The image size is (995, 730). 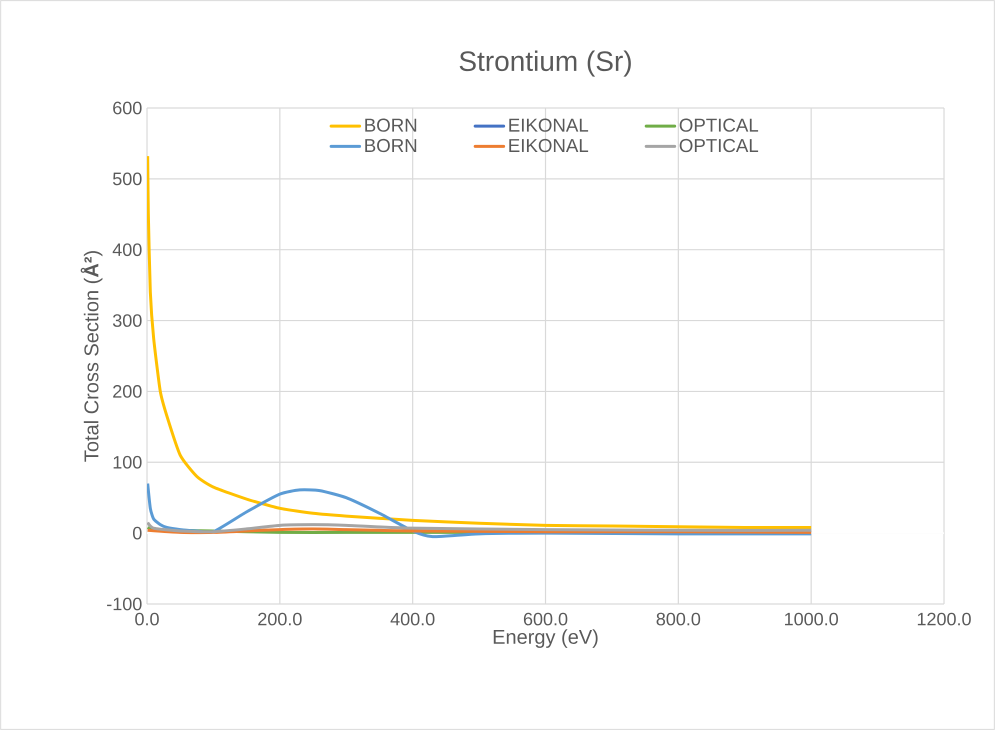 What do you see at coordinates (678, 619) in the screenshot?
I see `x-tick-label: 800.0` at bounding box center [678, 619].